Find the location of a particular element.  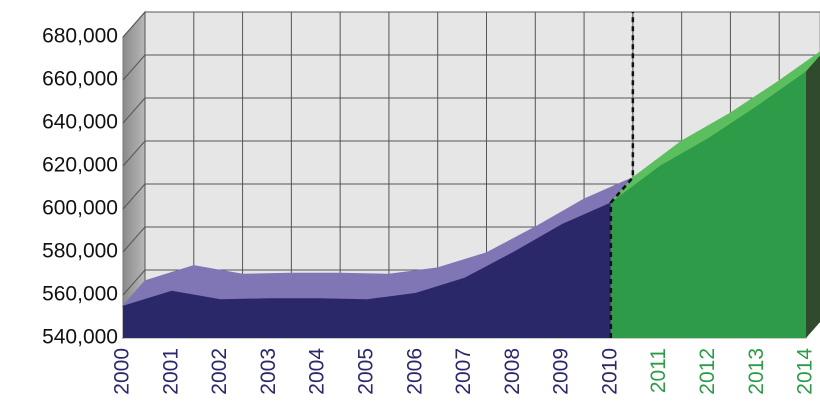

y-tick-label: 580,000 is located at coordinates (80, 251).